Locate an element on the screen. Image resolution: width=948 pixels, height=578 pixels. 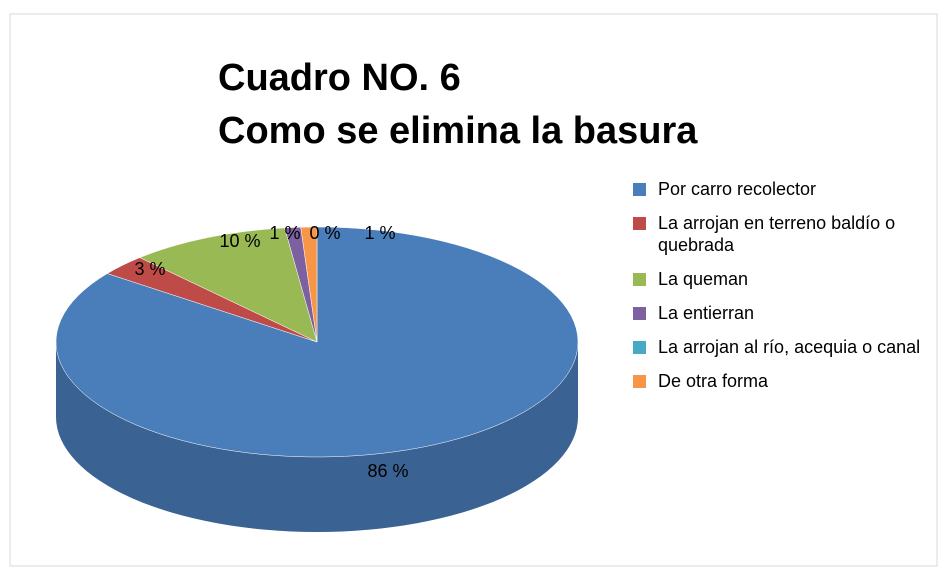
chart-title: Como se elimina la basura is located at coordinates (458, 131).